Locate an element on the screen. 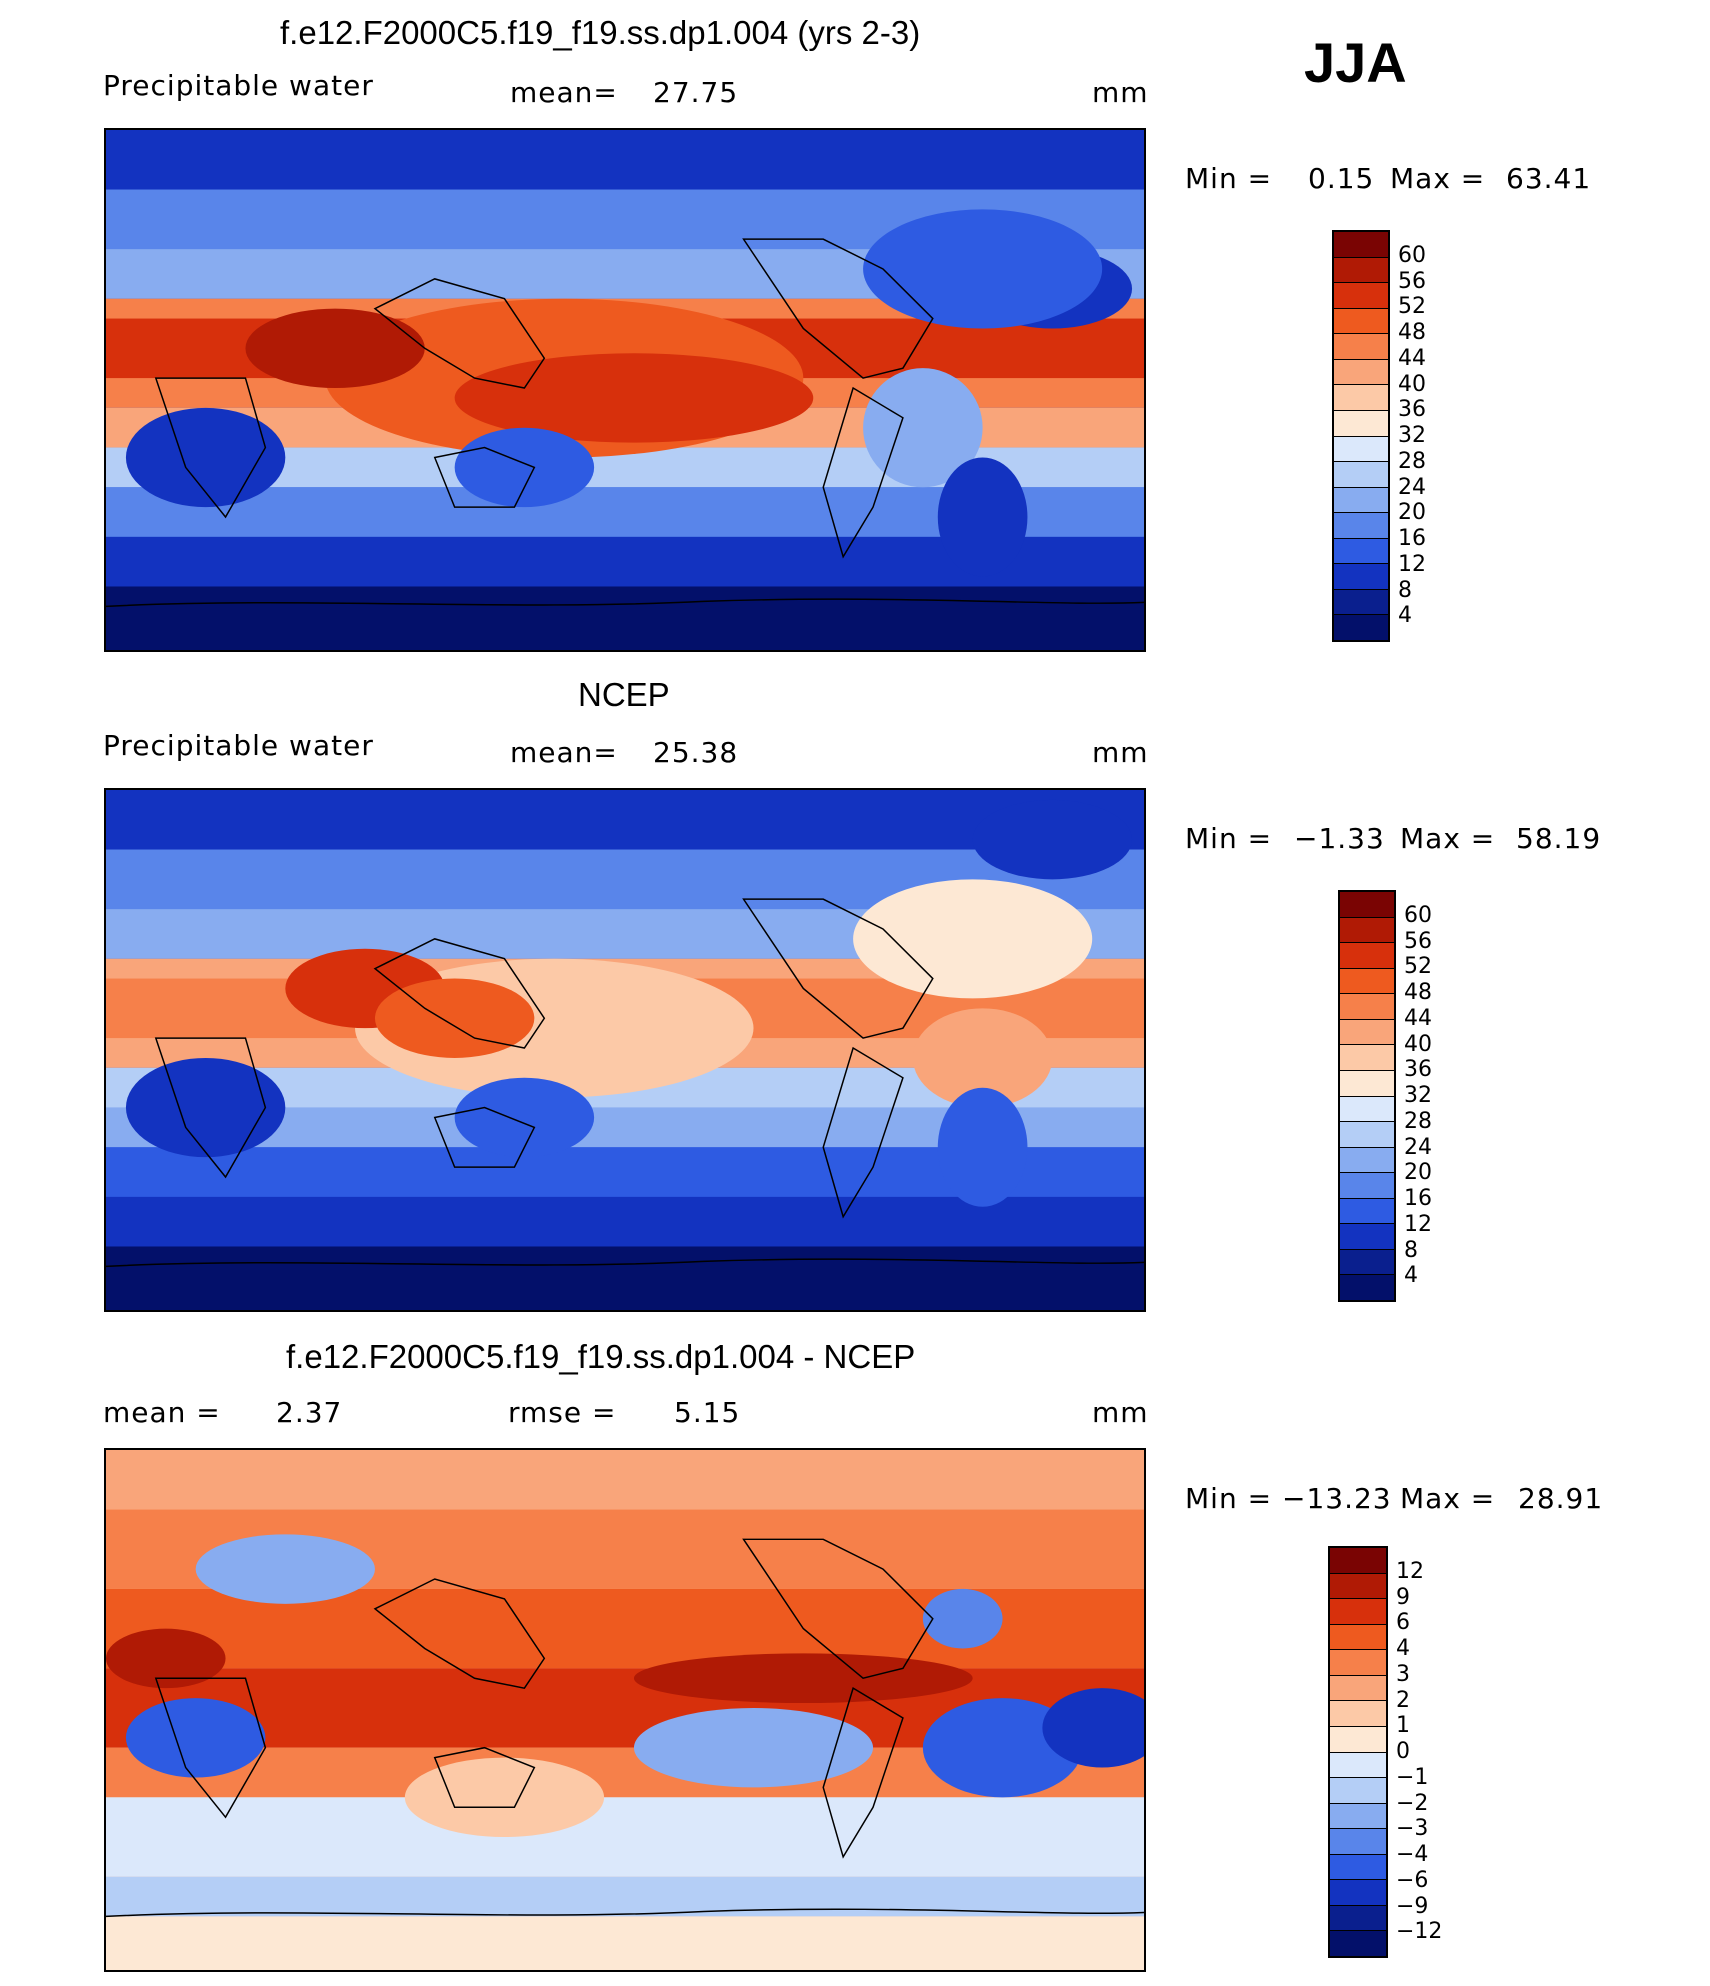 This screenshot has height=1986, width=1710. panel2-mean-label: mean= is located at coordinates (564, 752).